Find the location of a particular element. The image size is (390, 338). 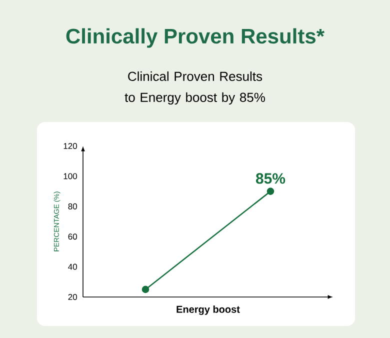

x-axis-title: Energy boost is located at coordinates (208, 310).